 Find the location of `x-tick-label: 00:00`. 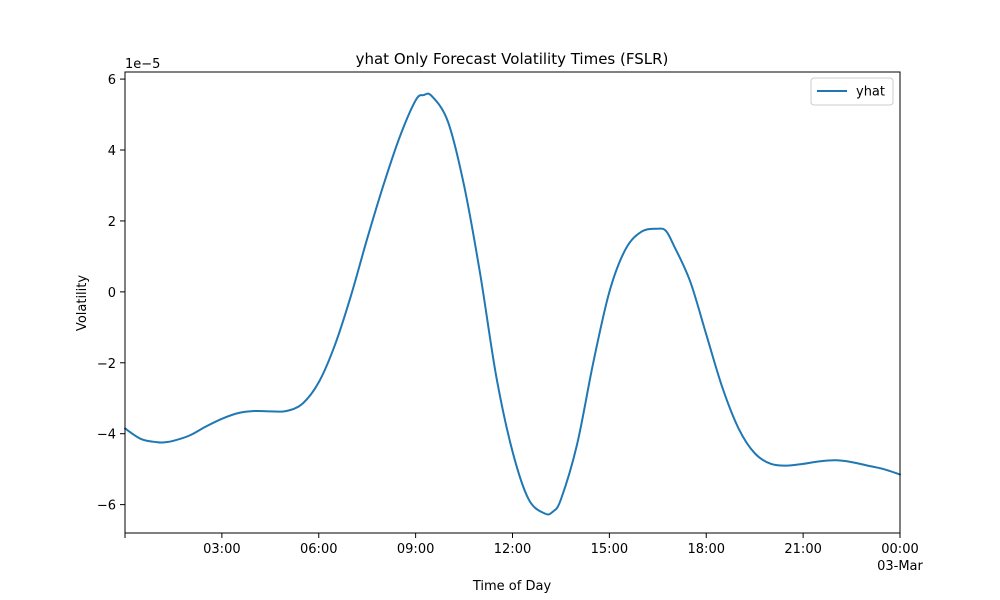

x-tick-label: 00:00 is located at coordinates (899, 549).